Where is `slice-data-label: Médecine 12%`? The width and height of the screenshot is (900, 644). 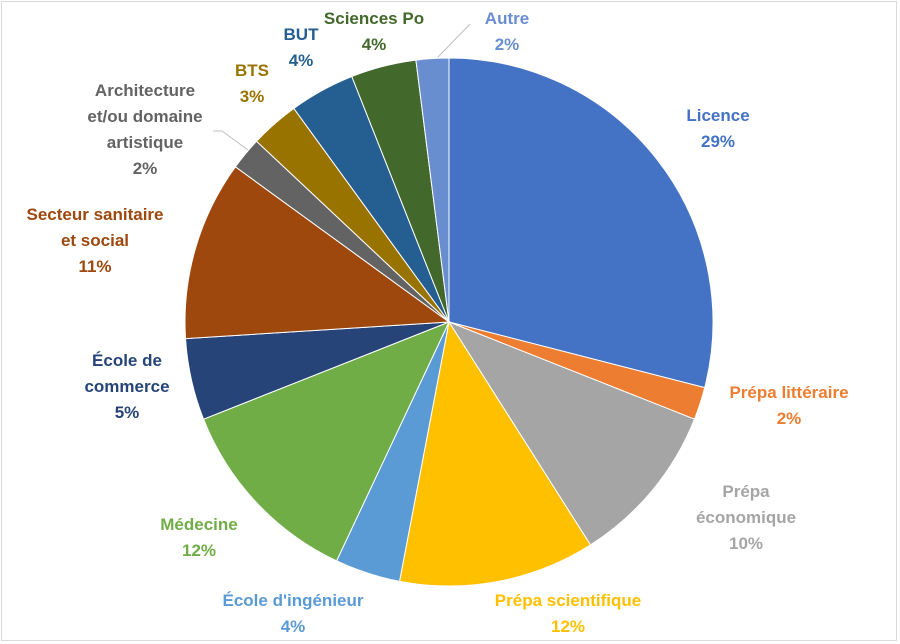 slice-data-label: Médecine 12% is located at coordinates (198, 537).